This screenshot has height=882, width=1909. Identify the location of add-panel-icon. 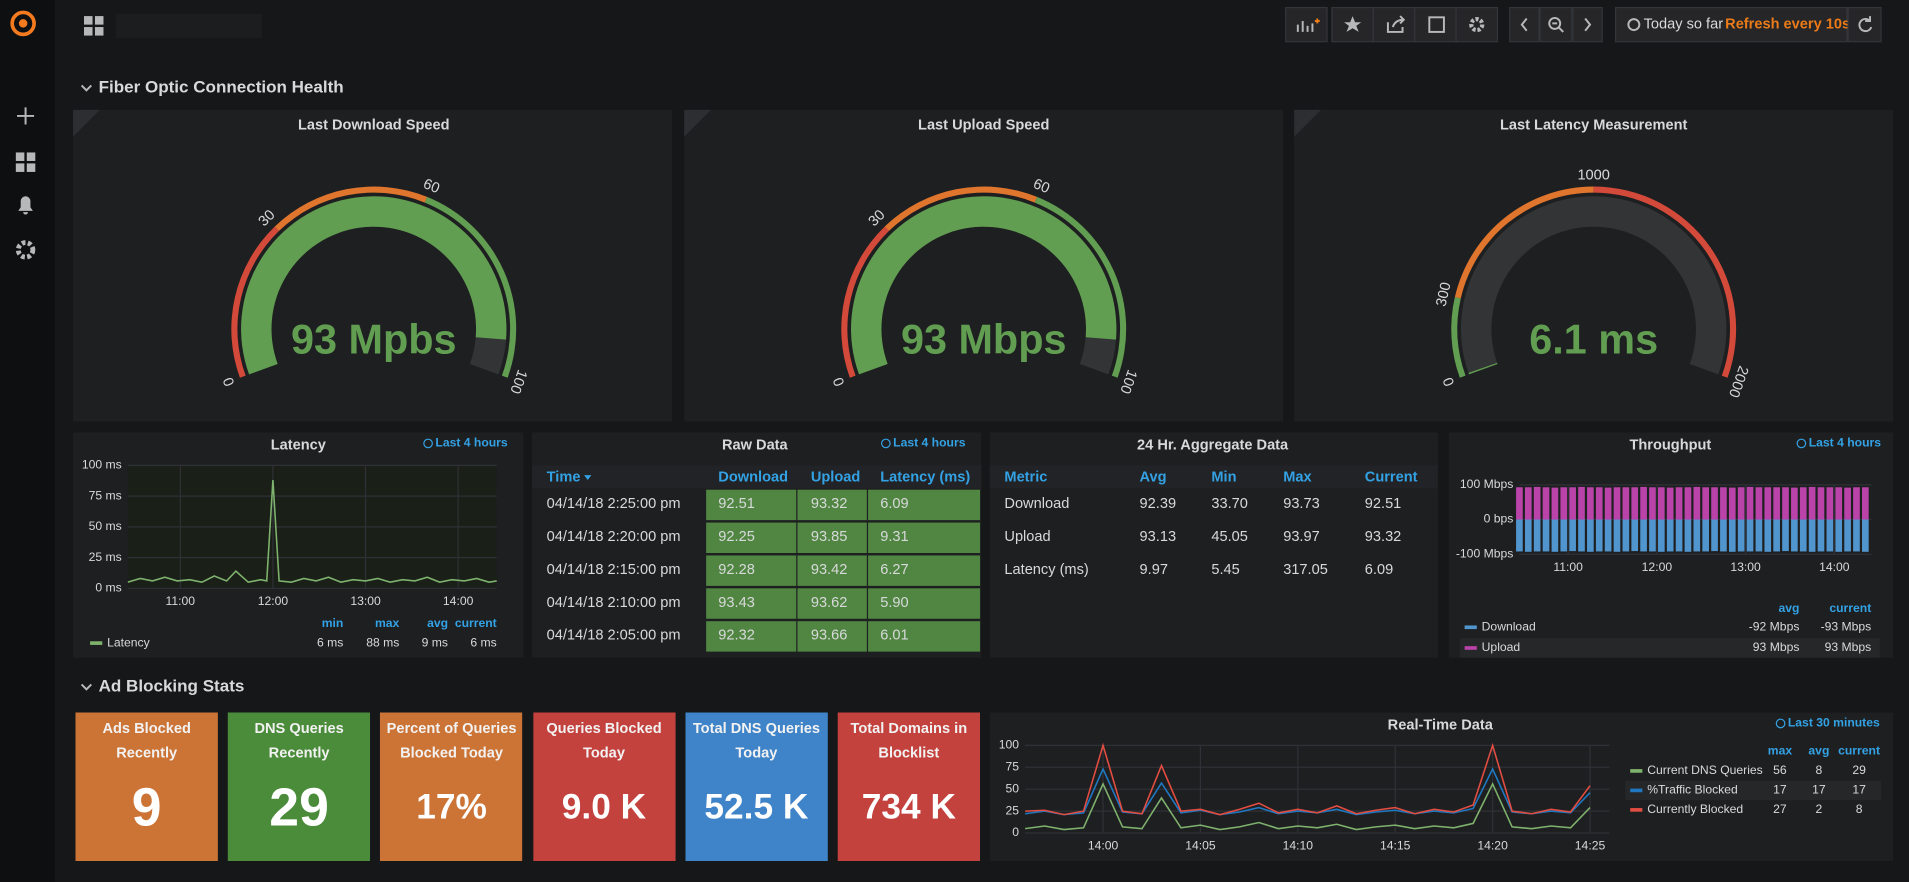
(1305, 26).